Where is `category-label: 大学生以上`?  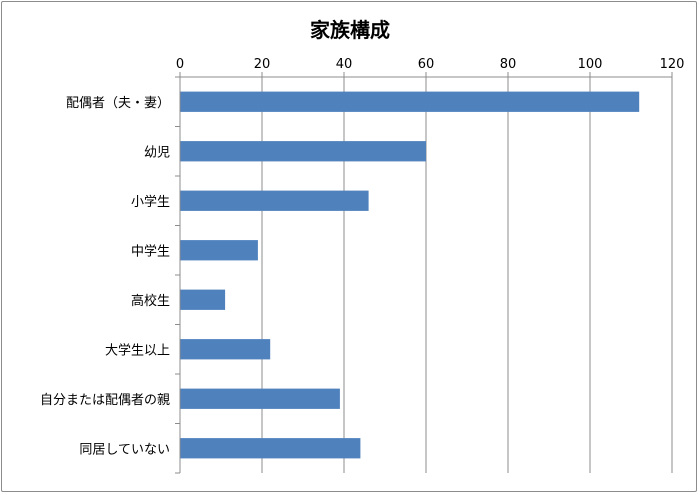 category-label: 大学生以上 is located at coordinates (137, 350).